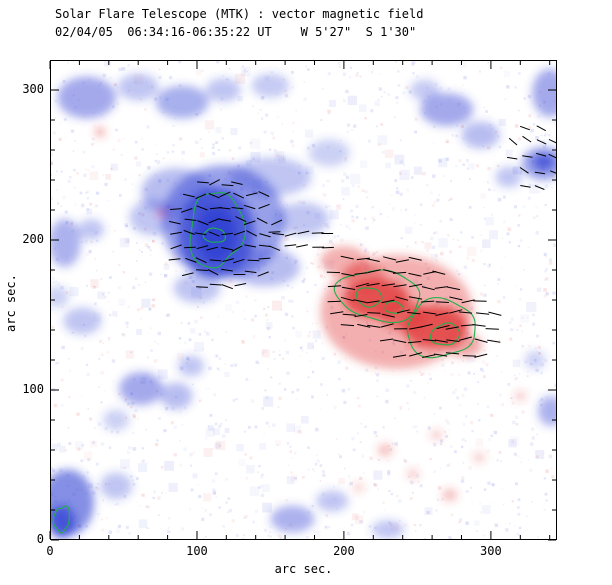 The width and height of the screenshot is (612, 585). I want to click on x-axis-label: arc sec., so click(303, 569).